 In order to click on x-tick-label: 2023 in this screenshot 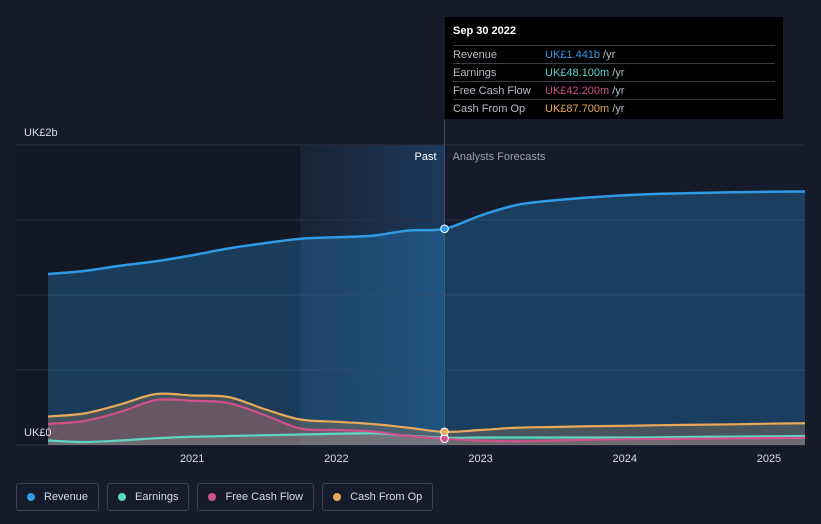, I will do `click(480, 459)`.